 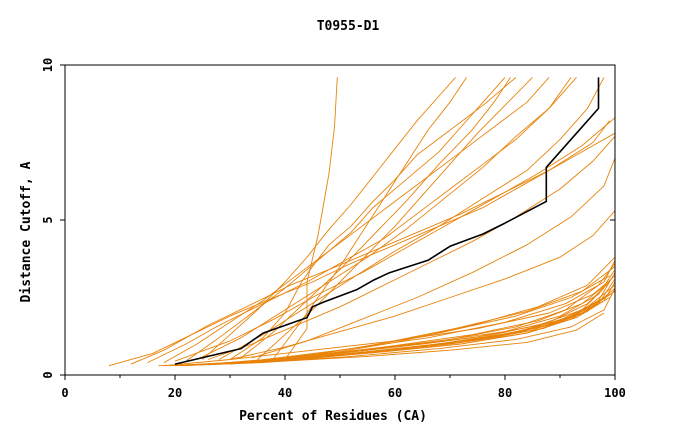 I want to click on x-axis-label: Percent of Residues (CA), so click(x=333, y=416).